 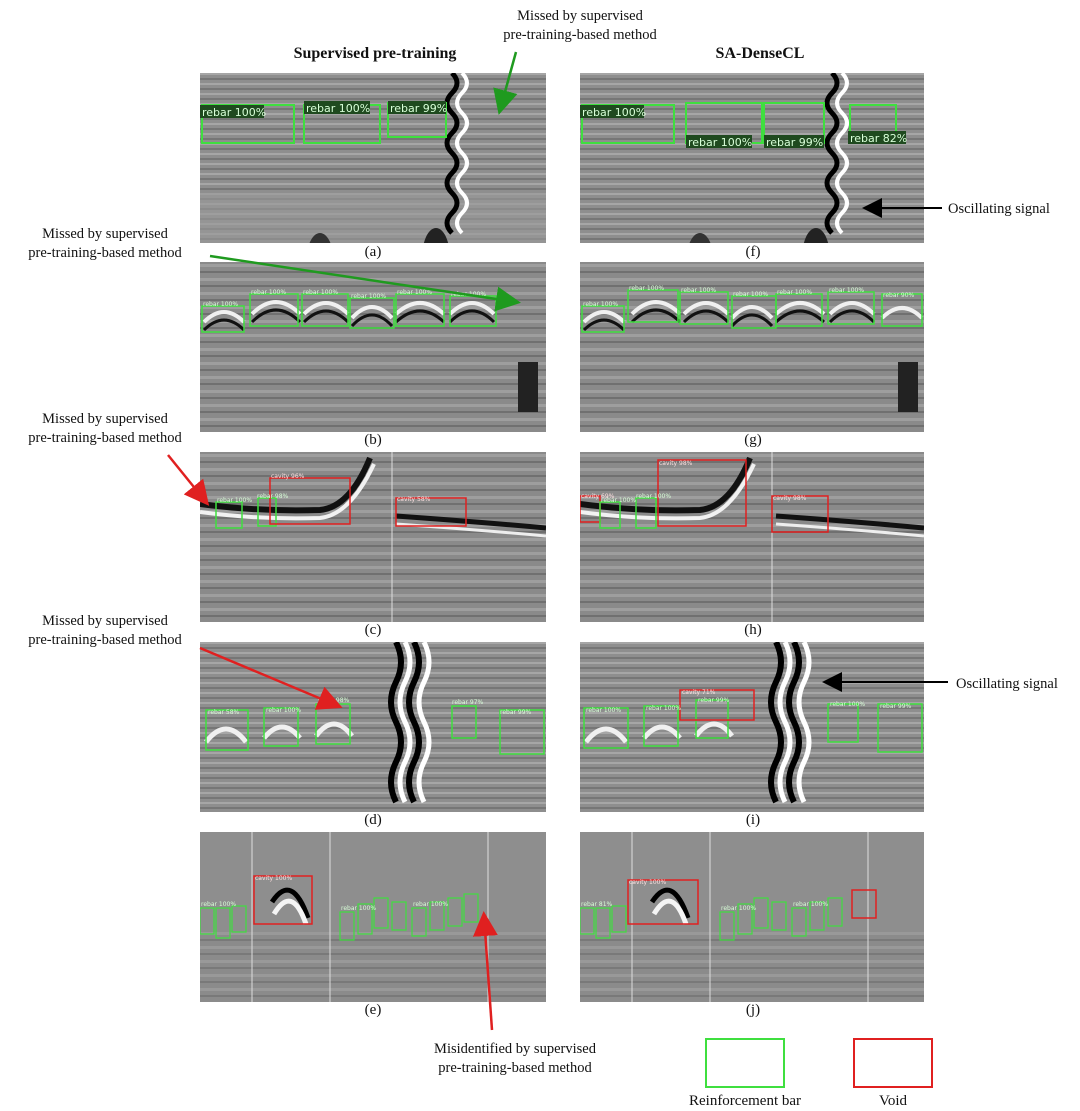 I want to click on legend-label-void: Void, so click(x=893, y=1101).